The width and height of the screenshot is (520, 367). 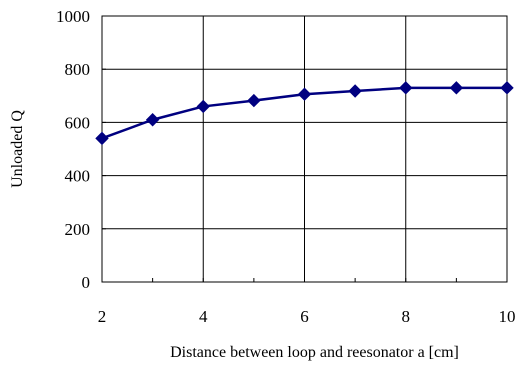 I want to click on x-tick-label: 2, so click(x=102, y=316).